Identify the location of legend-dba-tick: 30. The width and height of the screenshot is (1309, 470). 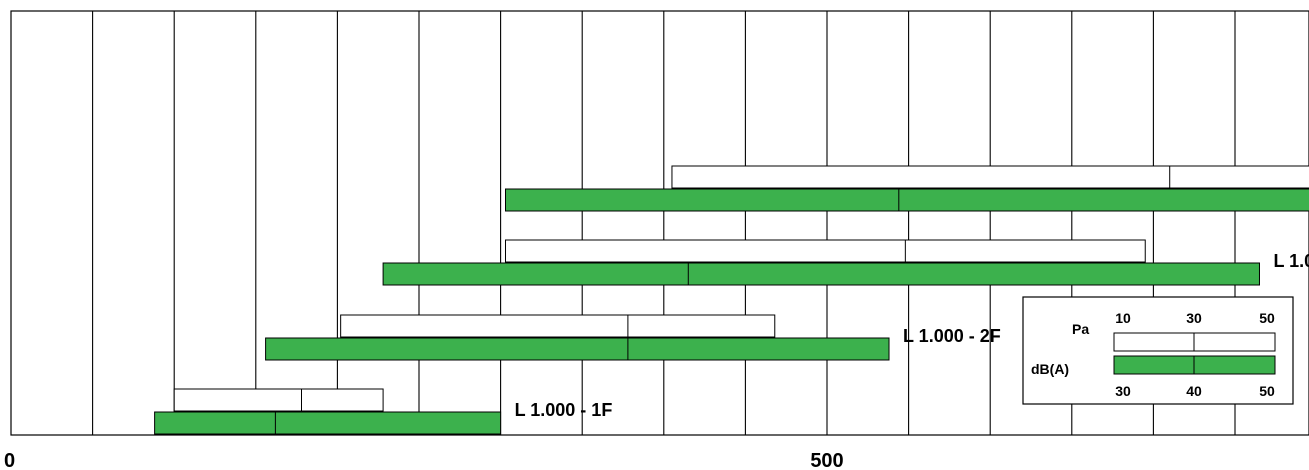
(1123, 391).